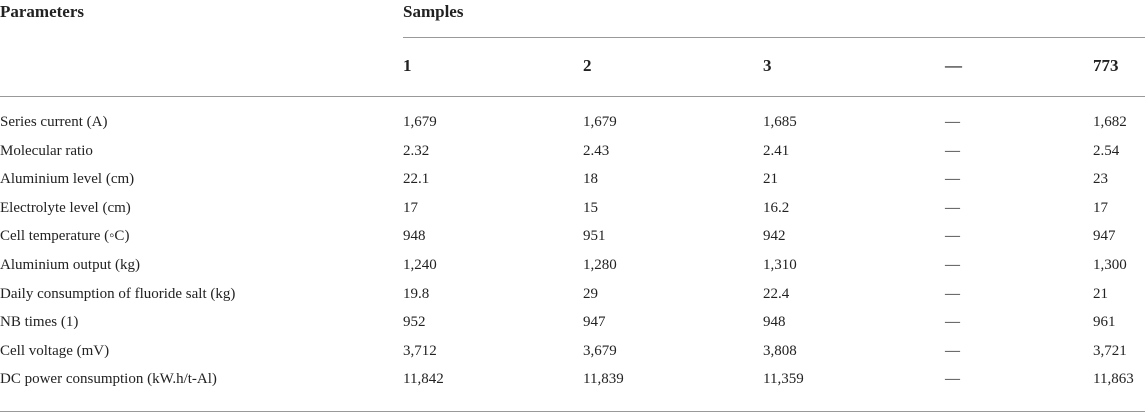  What do you see at coordinates (776, 207) in the screenshot?
I see `cell-value: 16.2` at bounding box center [776, 207].